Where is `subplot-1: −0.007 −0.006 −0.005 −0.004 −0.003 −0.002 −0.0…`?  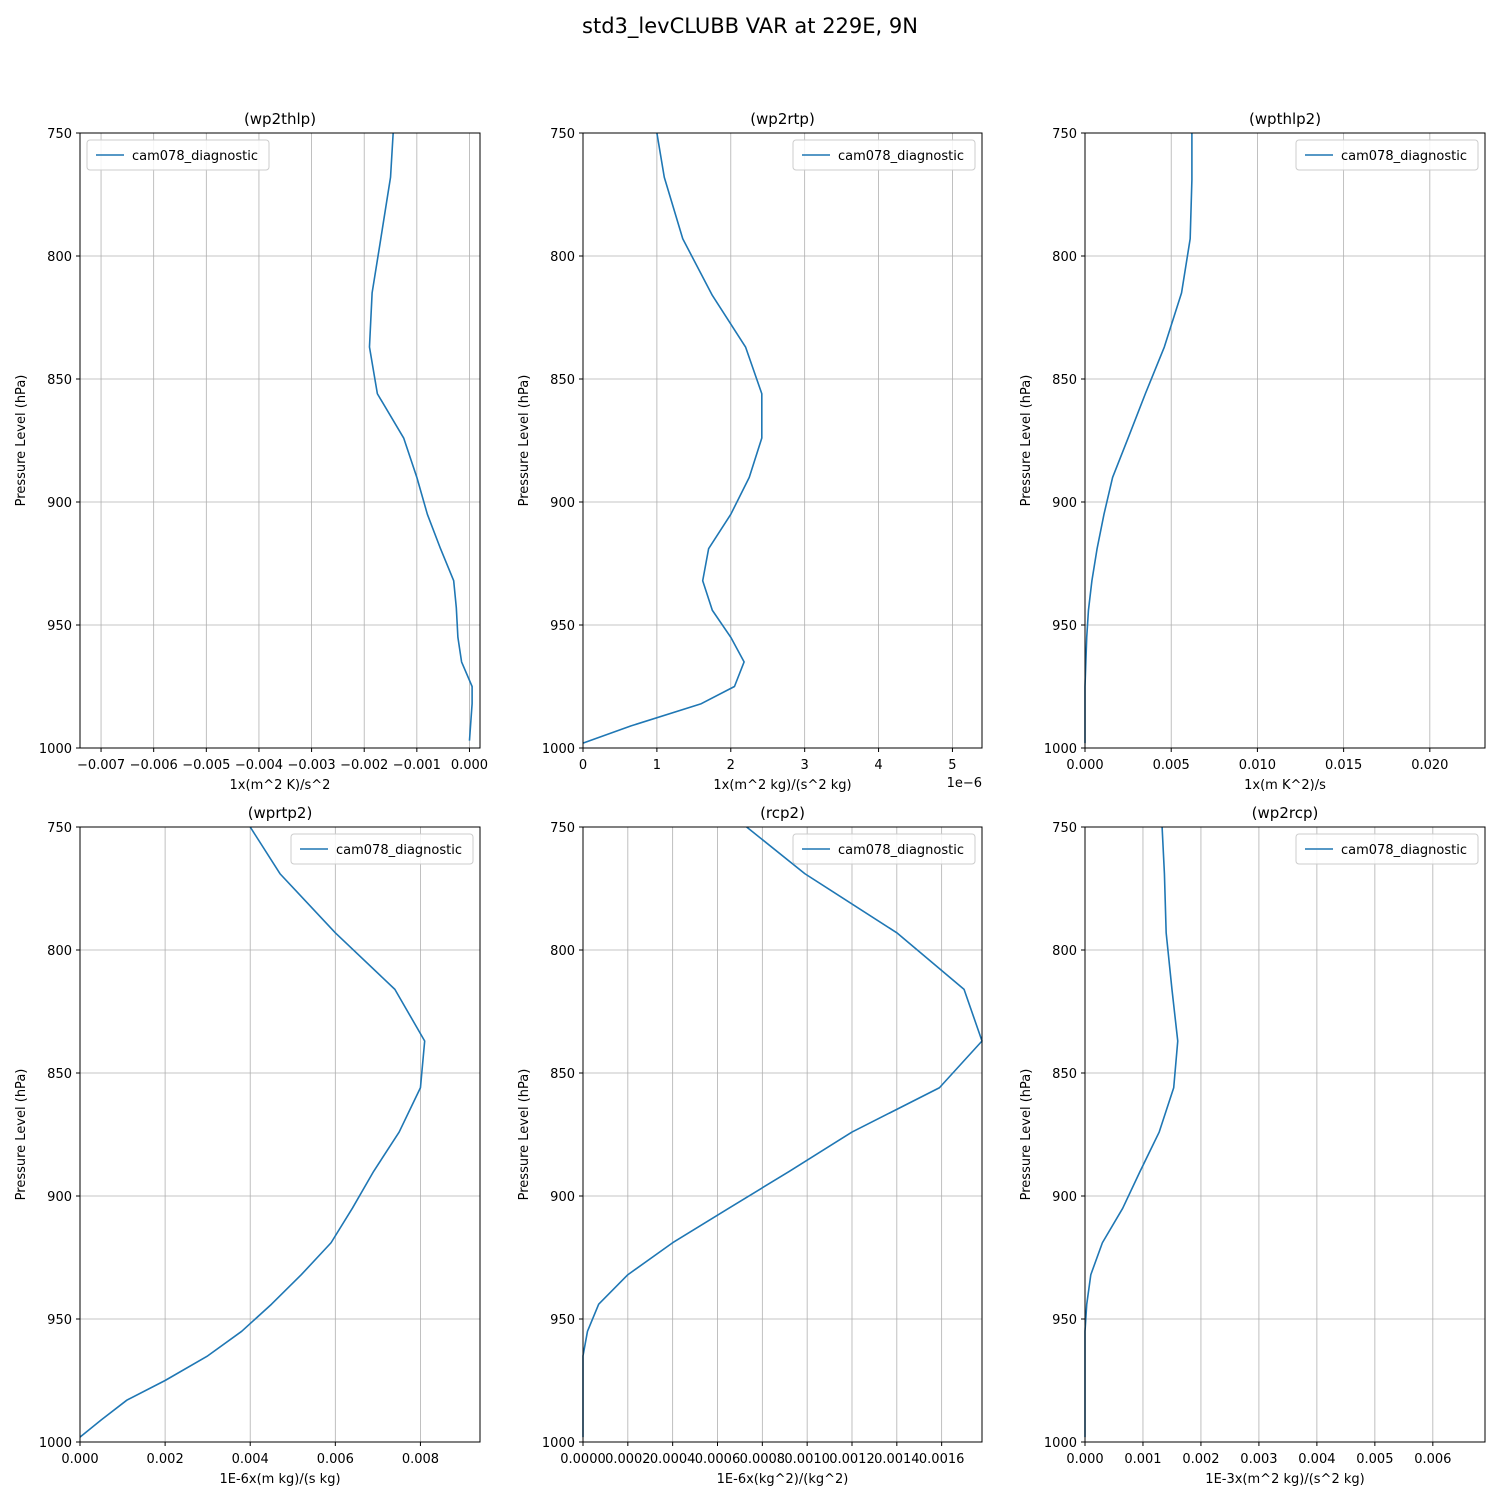
subplot-1: −0.007 −0.006 −0.005 −0.004 −0.003 −0.002 −0.0… is located at coordinates (251, 451).